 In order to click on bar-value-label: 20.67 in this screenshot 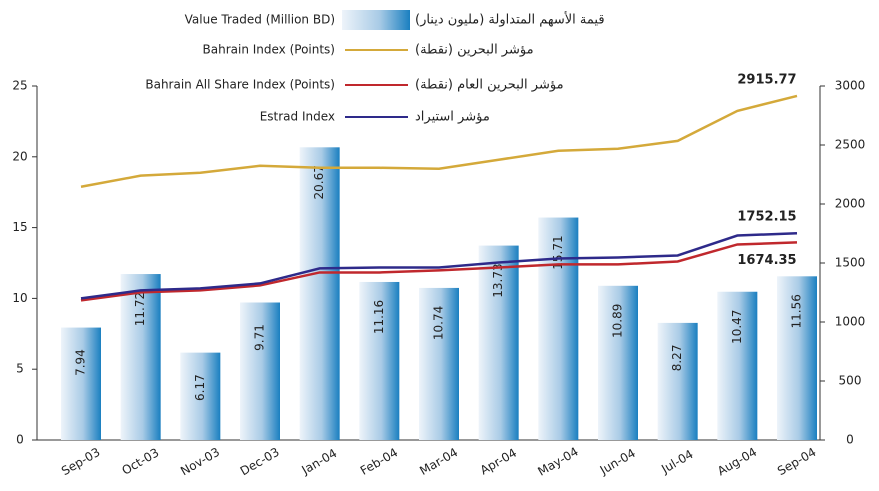, I will do `click(319, 182)`.